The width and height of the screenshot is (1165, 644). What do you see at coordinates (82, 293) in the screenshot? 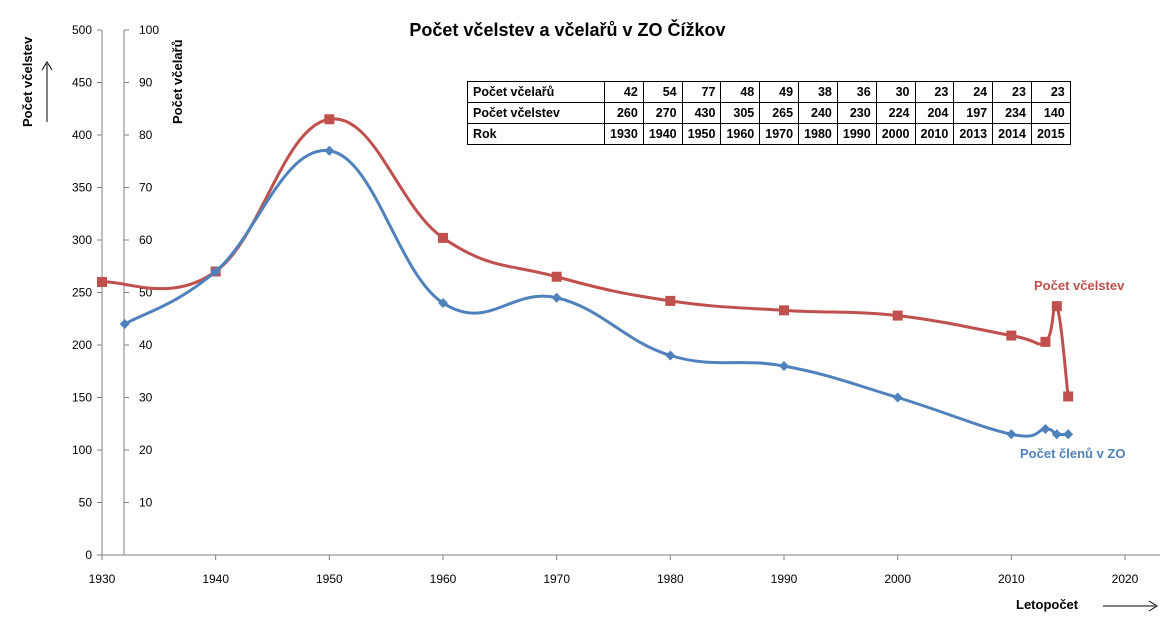
I see `y-axis-left-tick-label: 250` at bounding box center [82, 293].